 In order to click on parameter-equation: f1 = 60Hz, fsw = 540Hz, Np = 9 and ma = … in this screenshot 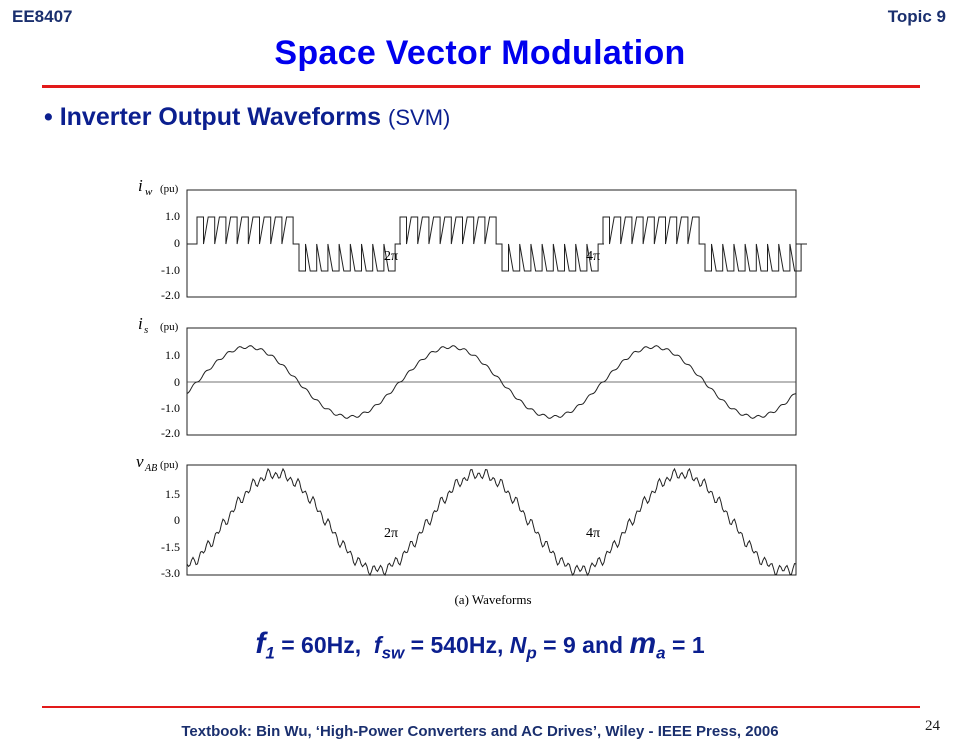, I will do `click(480, 645)`.